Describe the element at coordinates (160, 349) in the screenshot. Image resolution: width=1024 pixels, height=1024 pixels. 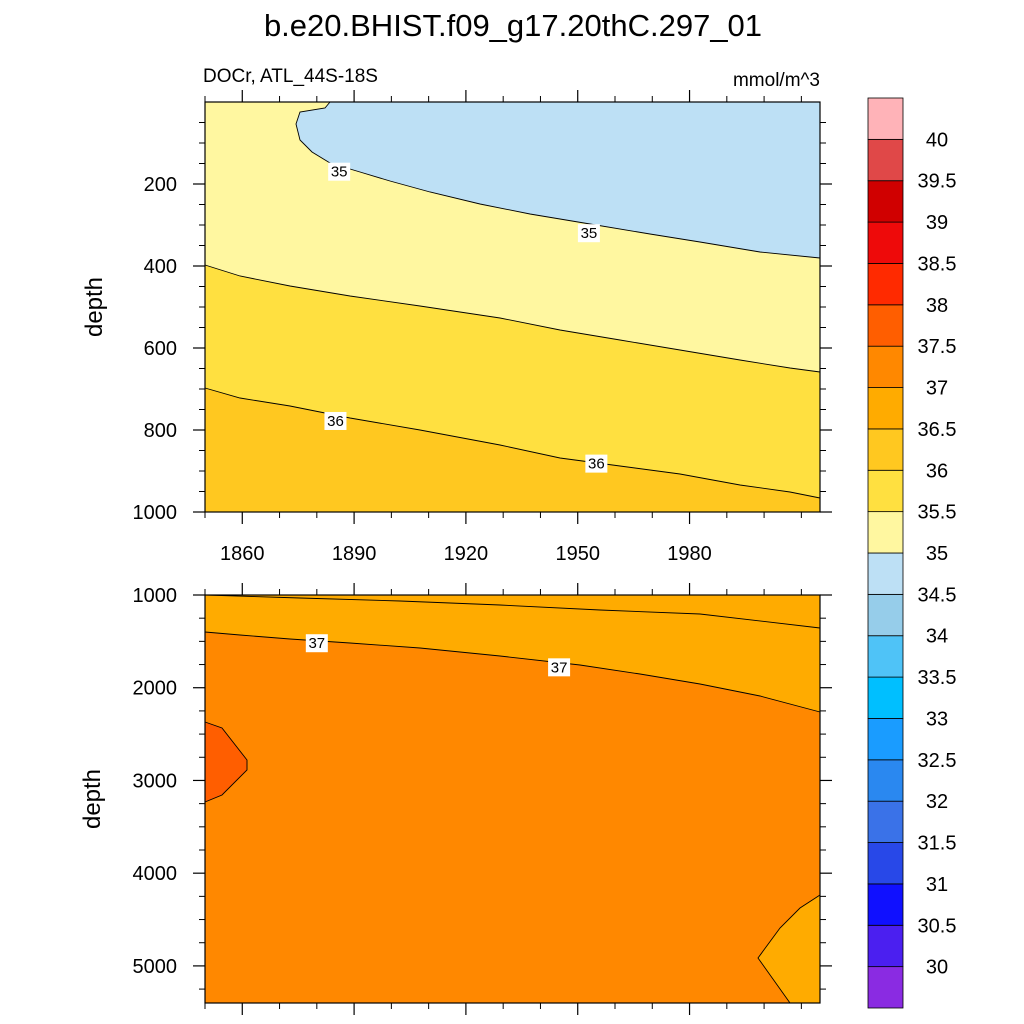
I see `upper-y-tick-label: 600` at that location.